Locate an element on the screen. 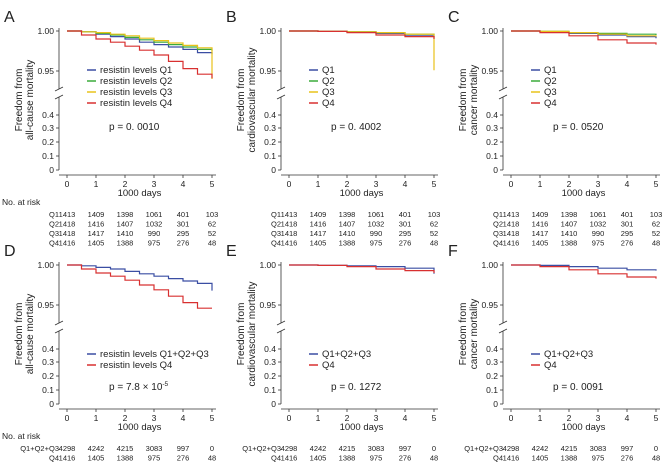 The height and width of the screenshot is (474, 669). risk-cell: 103 is located at coordinates (434, 214).